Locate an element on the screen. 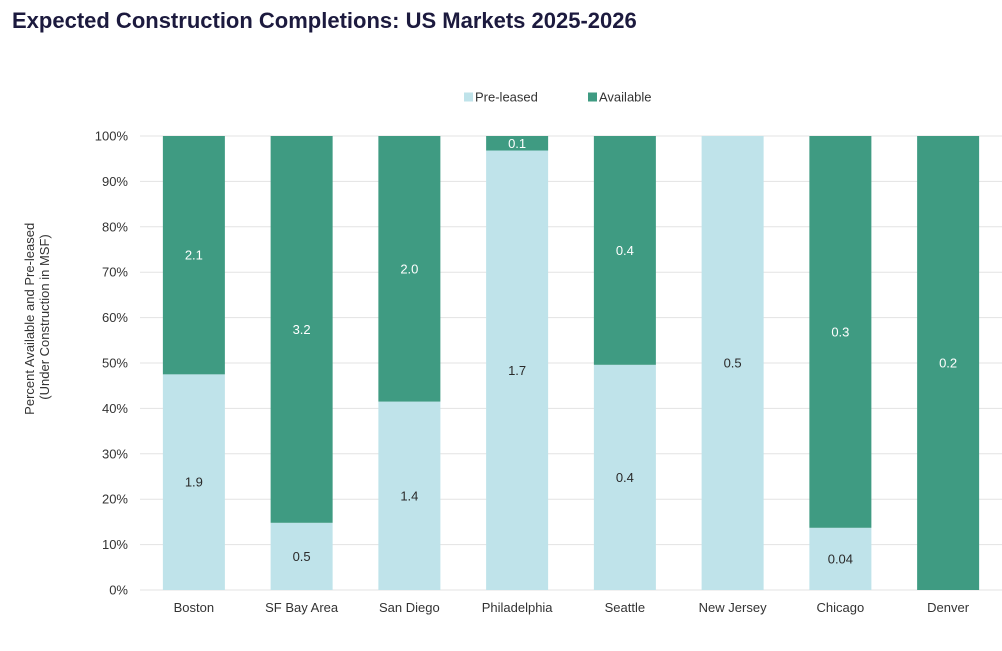 The height and width of the screenshot is (651, 1002). data-label: 1.4 is located at coordinates (409, 495).